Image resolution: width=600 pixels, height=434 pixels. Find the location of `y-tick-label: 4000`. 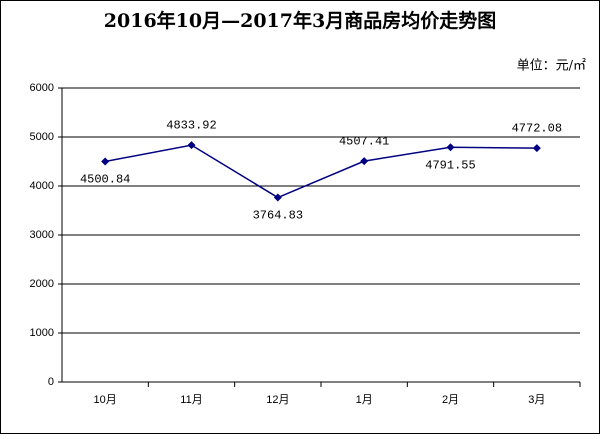

y-tick-label: 4000 is located at coordinates (42, 186).